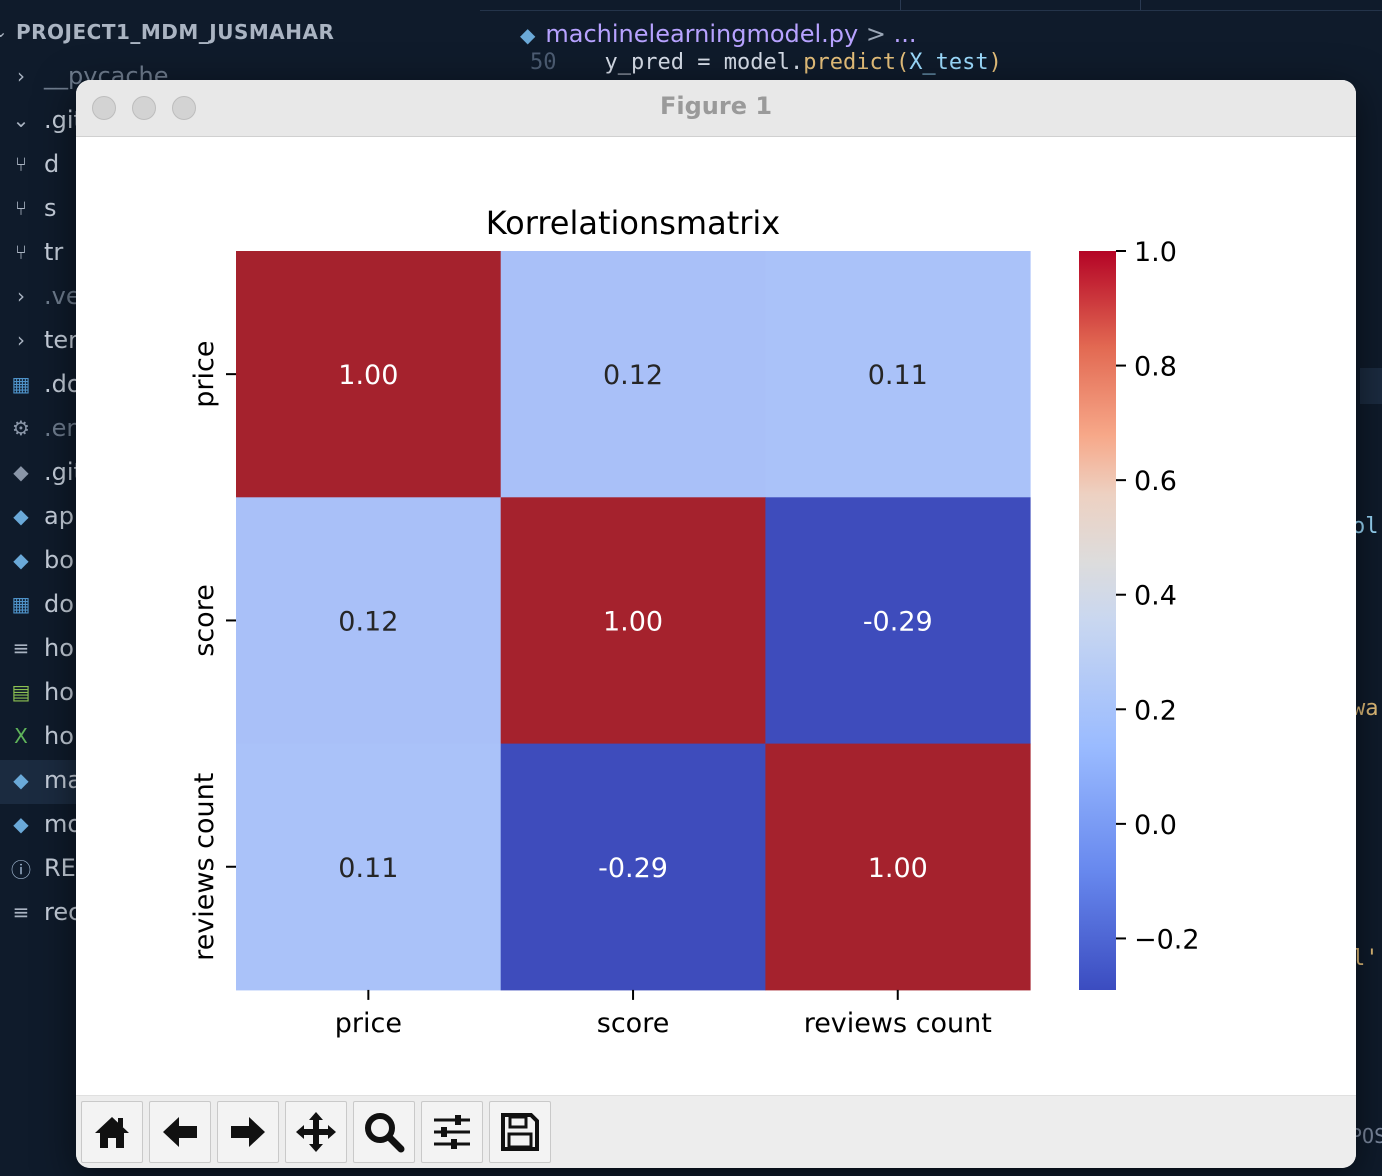  I want to click on explorer-item: ▤ ho, so click(240, 694).